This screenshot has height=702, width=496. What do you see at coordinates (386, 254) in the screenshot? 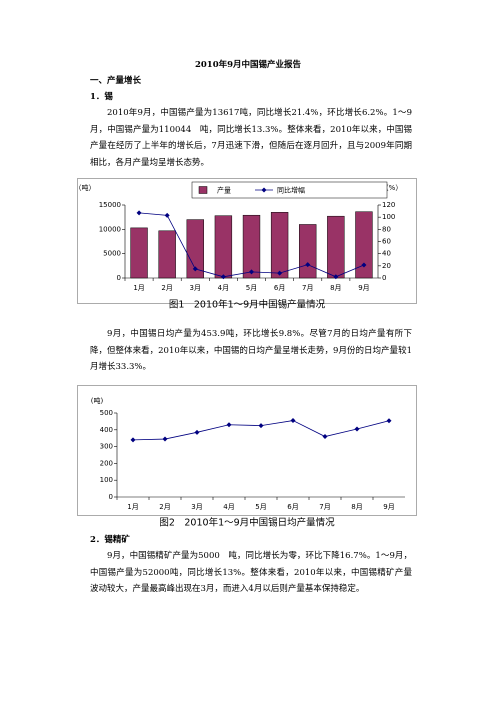
I see `y2-tick-label: 40` at bounding box center [386, 254].